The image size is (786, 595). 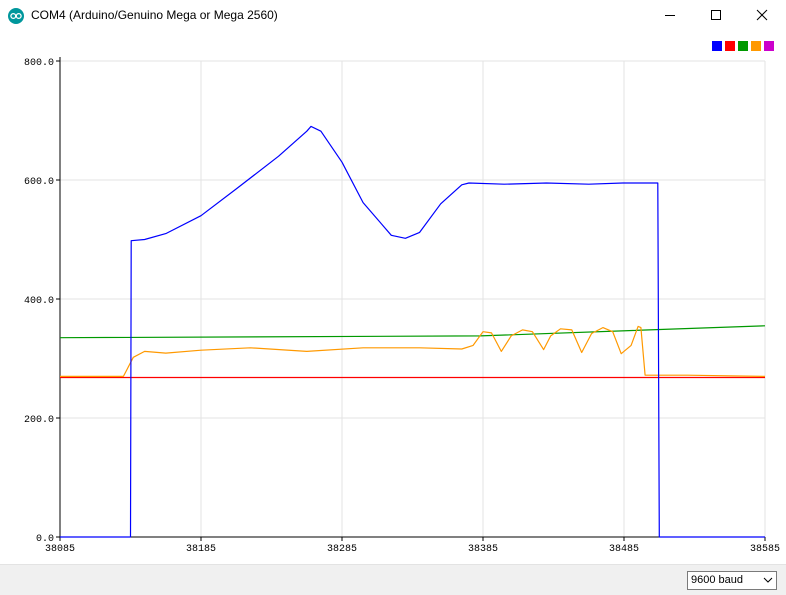 What do you see at coordinates (393, 579) in the screenshot?
I see `status-bar: 9600 baud` at bounding box center [393, 579].